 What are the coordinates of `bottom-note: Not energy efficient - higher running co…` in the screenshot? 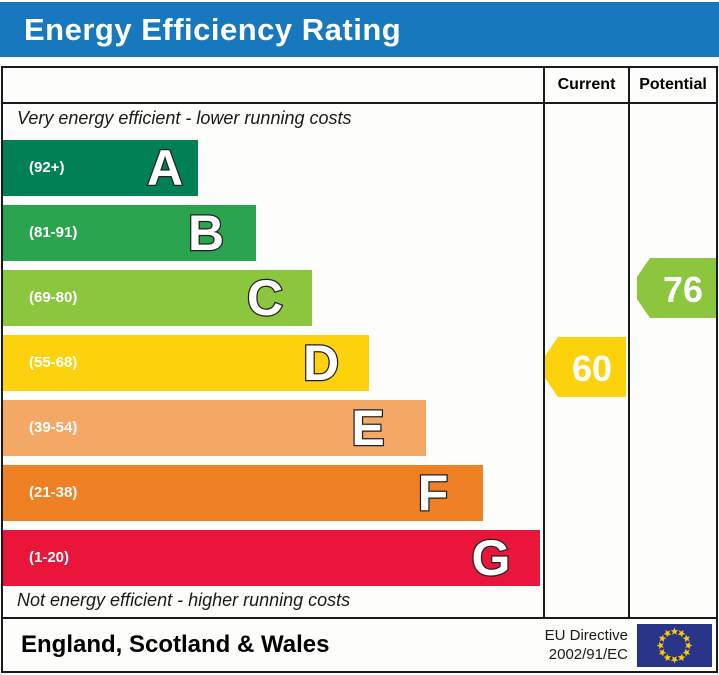 It's located at (184, 600).